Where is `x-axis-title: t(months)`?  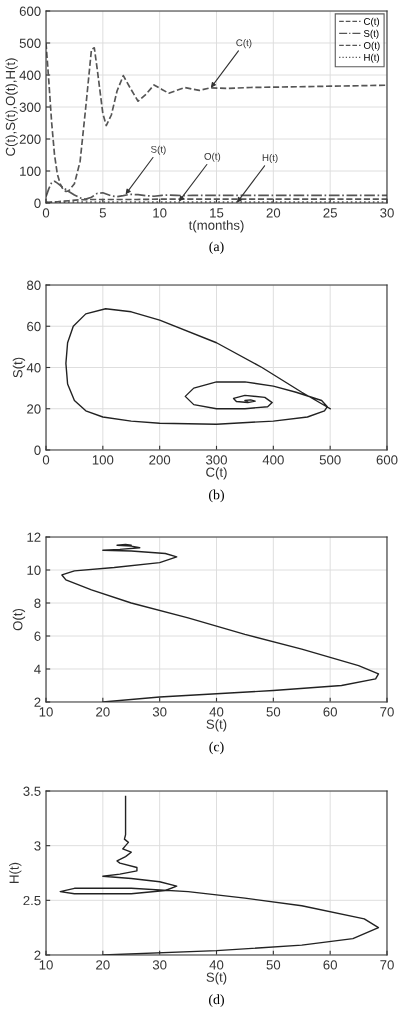
x-axis-title: t(months) is located at coordinates (216, 226).